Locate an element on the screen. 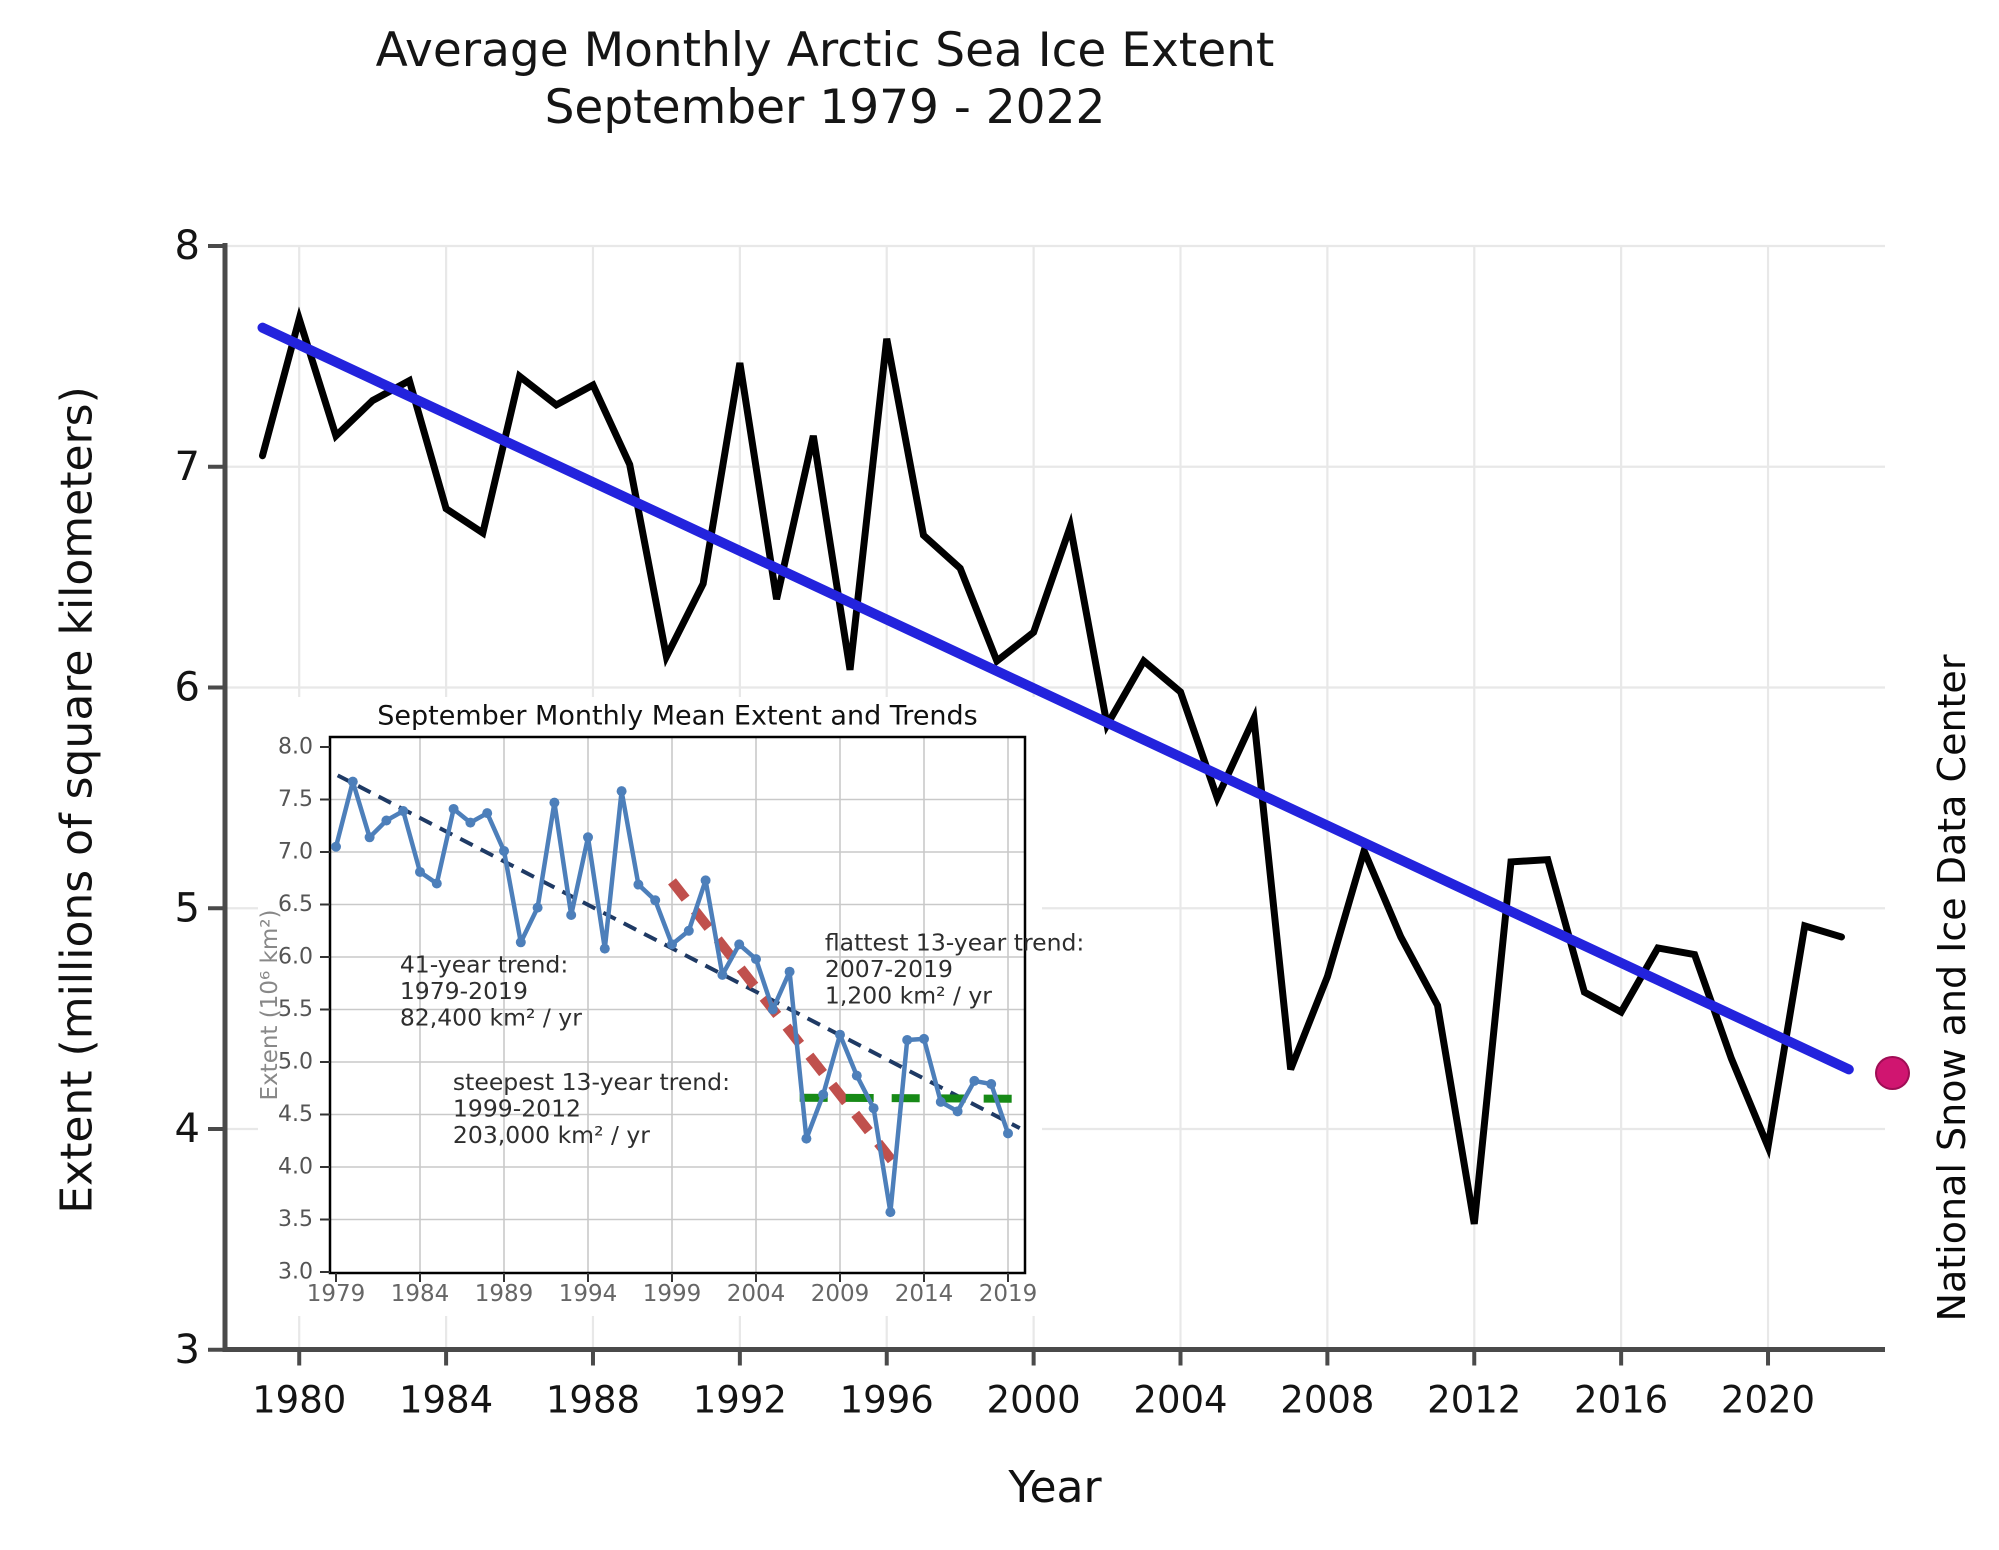 The height and width of the screenshot is (1550, 1999). inset-y-tick-label: 3.5 is located at coordinates (295, 1219).